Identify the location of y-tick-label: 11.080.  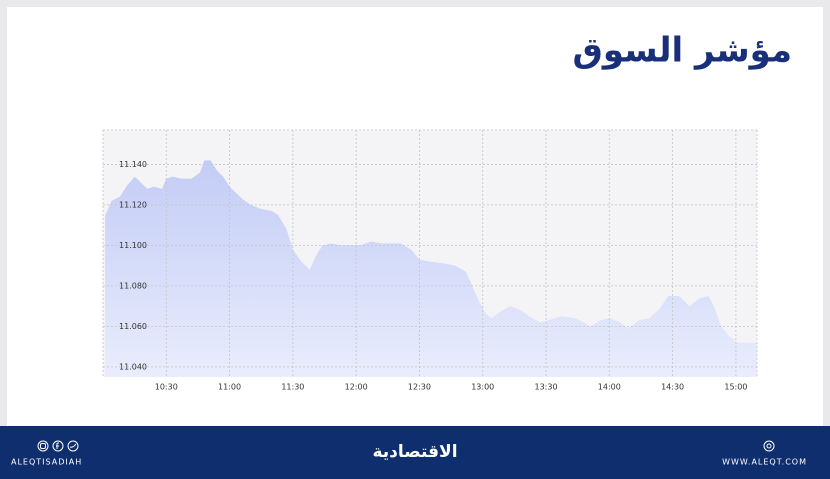
(133, 285).